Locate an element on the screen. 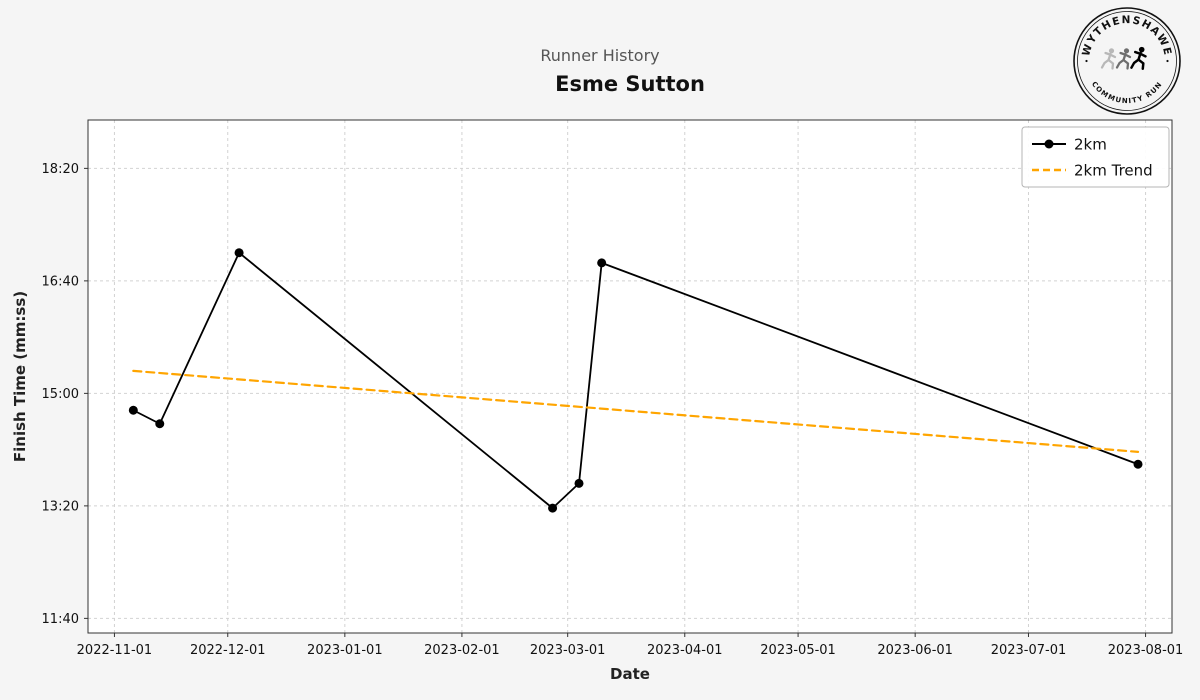 The image size is (1200, 700). logo-right-dot is located at coordinates (1167, 61).